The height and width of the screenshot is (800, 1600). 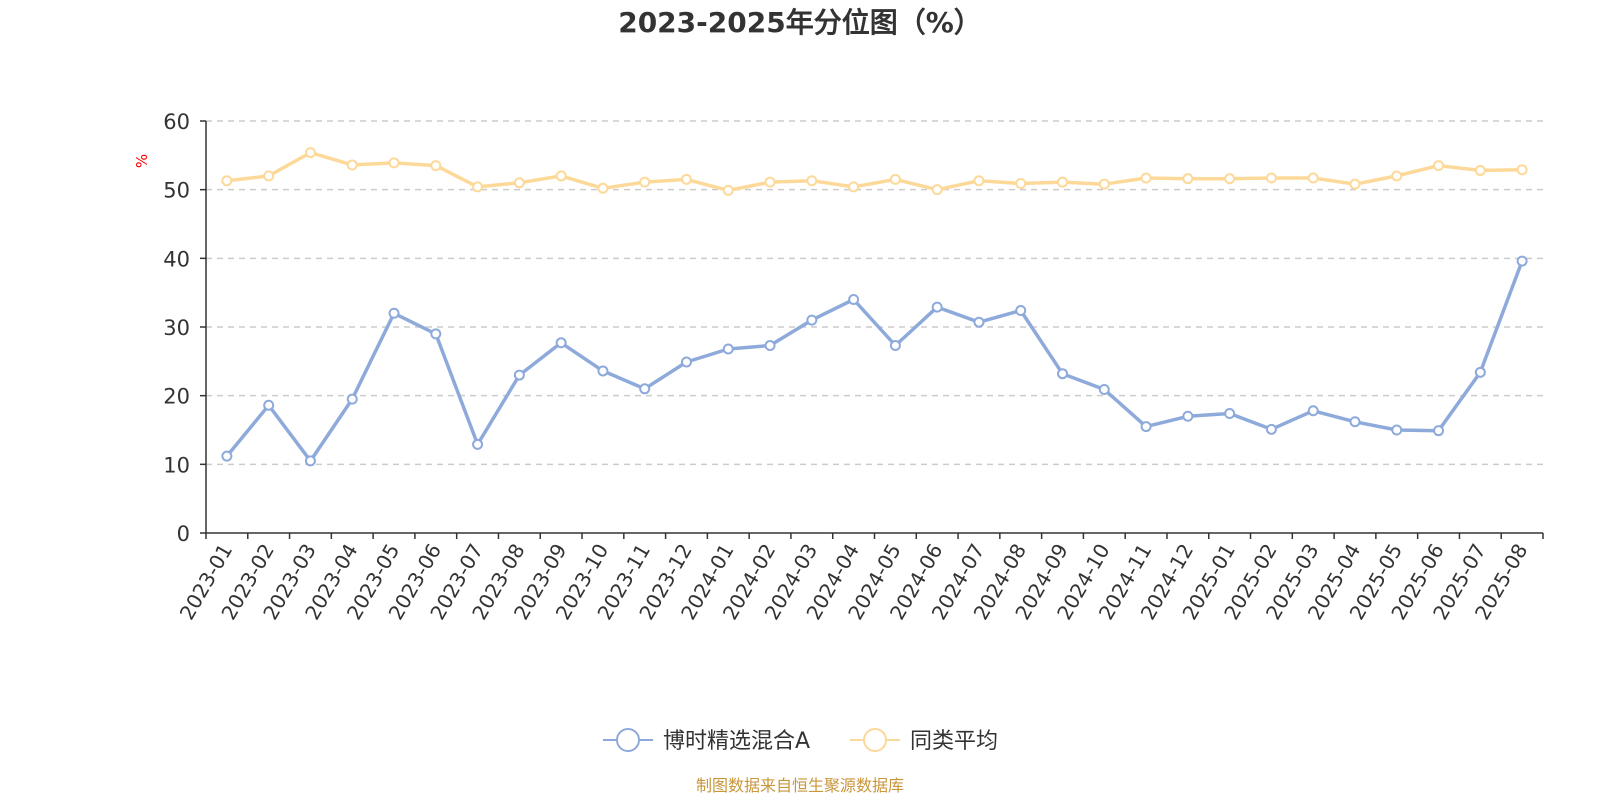 I want to click on legend-item-0: 博时精选混合A, so click(x=706, y=741).